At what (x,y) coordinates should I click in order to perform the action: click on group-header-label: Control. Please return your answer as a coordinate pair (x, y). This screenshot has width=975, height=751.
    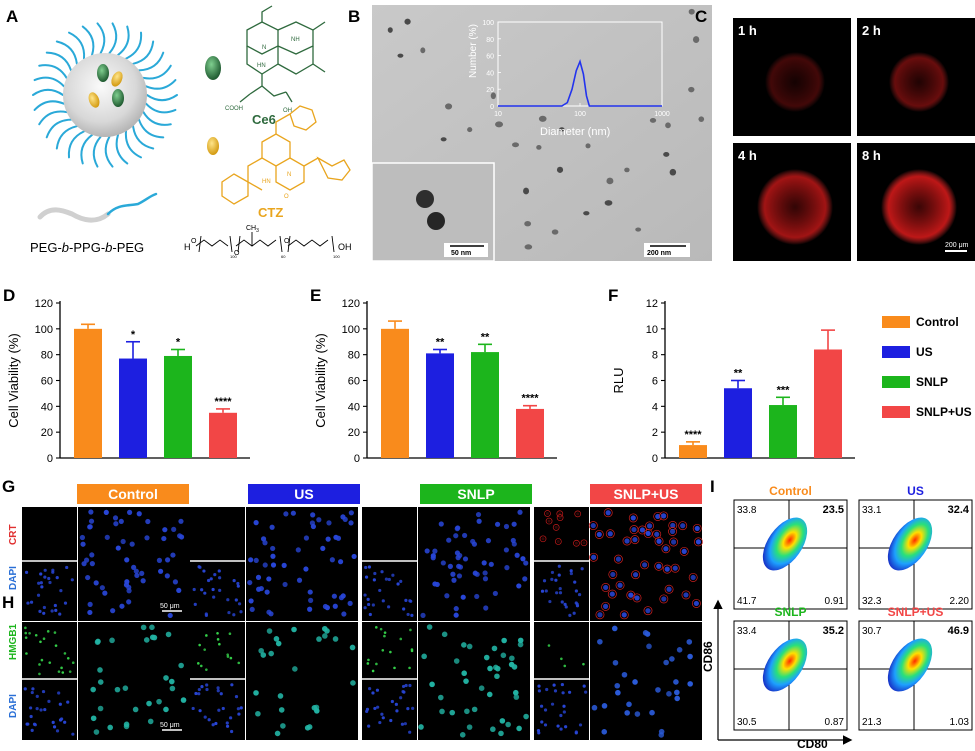
    Looking at the image, I should click on (133, 494).